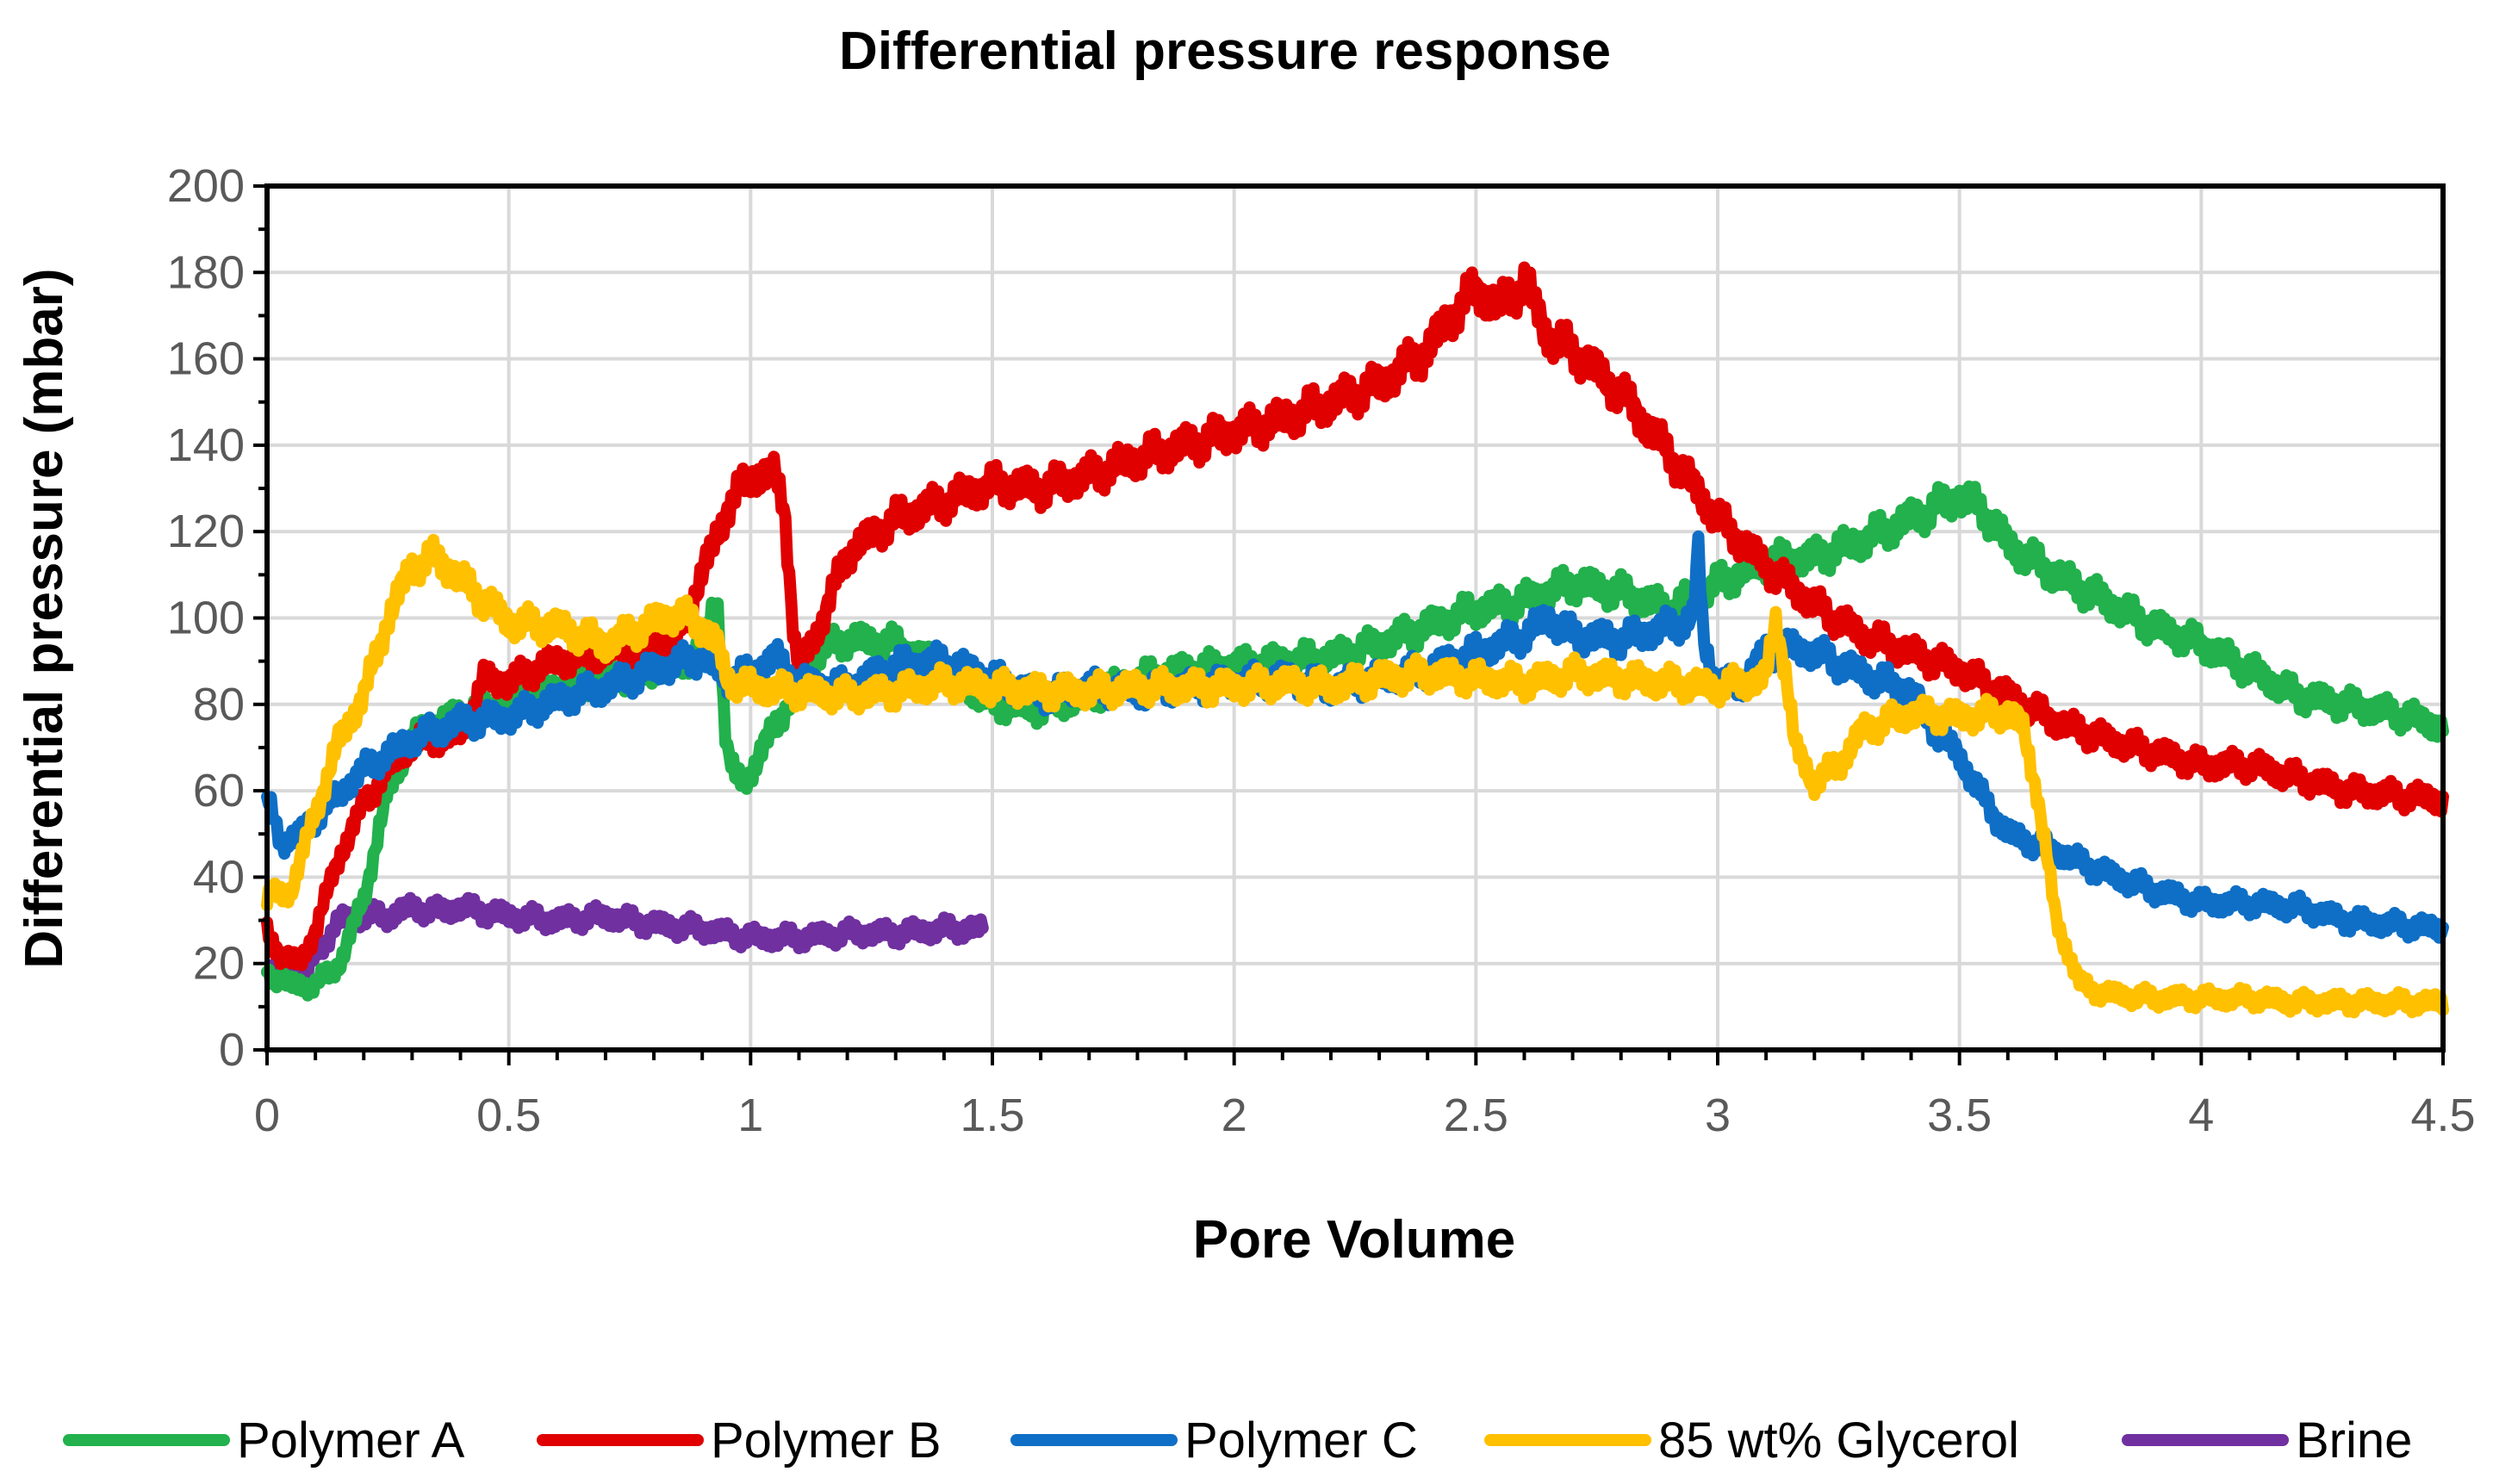 Image resolution: width=2493 pixels, height=1484 pixels. Describe the element at coordinates (992, 1115) in the screenshot. I see `x-tick-label: 1.5` at that location.